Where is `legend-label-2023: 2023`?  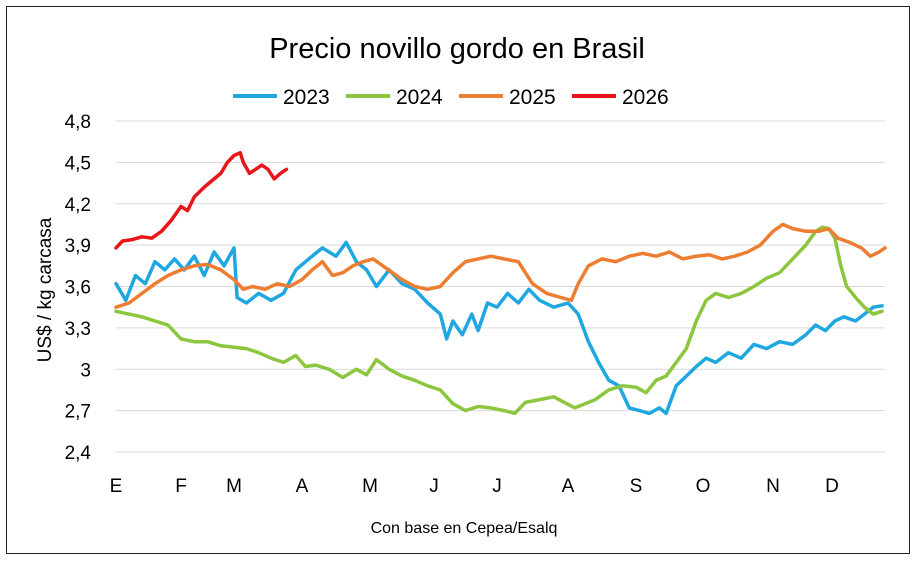 legend-label-2023: 2023 is located at coordinates (306, 97).